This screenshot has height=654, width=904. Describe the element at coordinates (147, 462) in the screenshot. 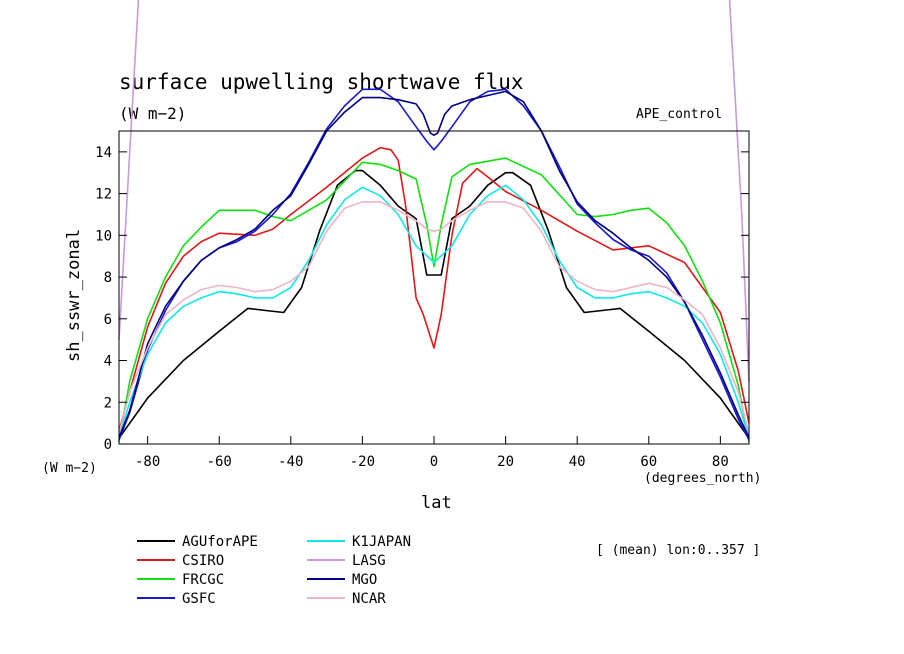

I see `x-tick-label: -80` at that location.